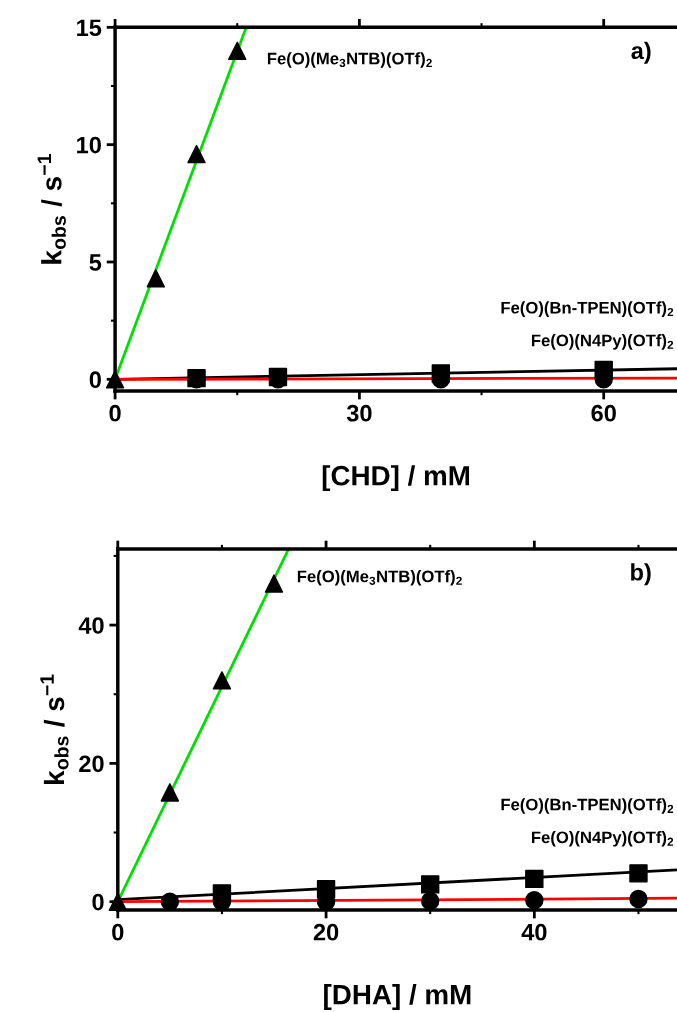 The height and width of the screenshot is (1012, 677). What do you see at coordinates (396, 478) in the screenshot?
I see `x-axis-title: [CHD] / mM` at bounding box center [396, 478].